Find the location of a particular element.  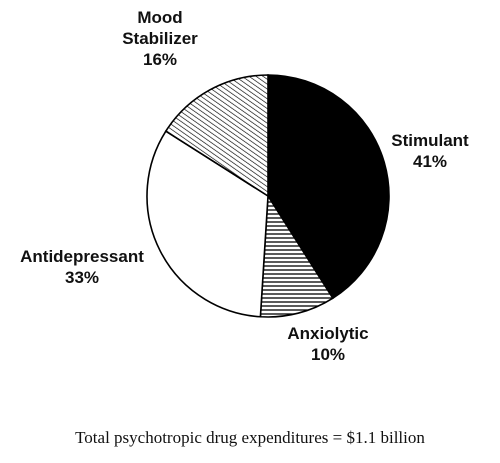

slice-label-mood-stabilizer: Mood is located at coordinates (159, 17).